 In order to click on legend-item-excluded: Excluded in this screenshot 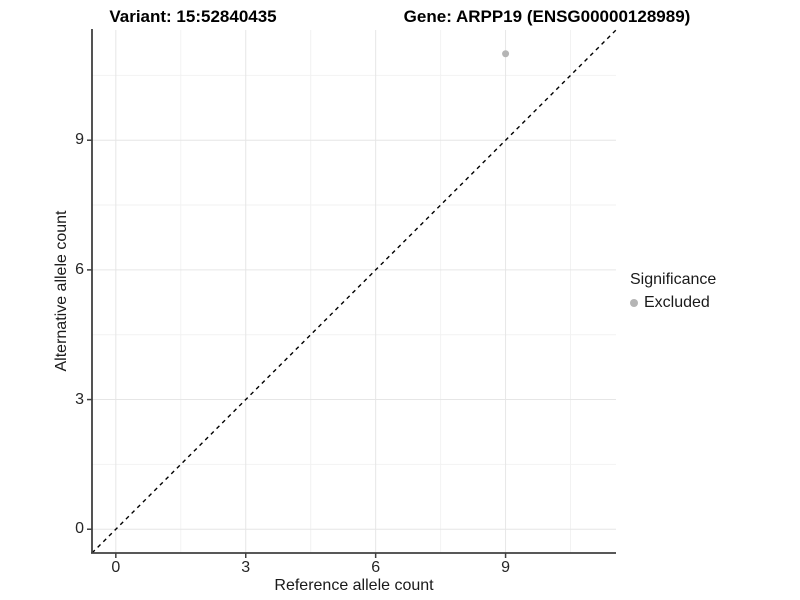, I will do `click(673, 303)`.